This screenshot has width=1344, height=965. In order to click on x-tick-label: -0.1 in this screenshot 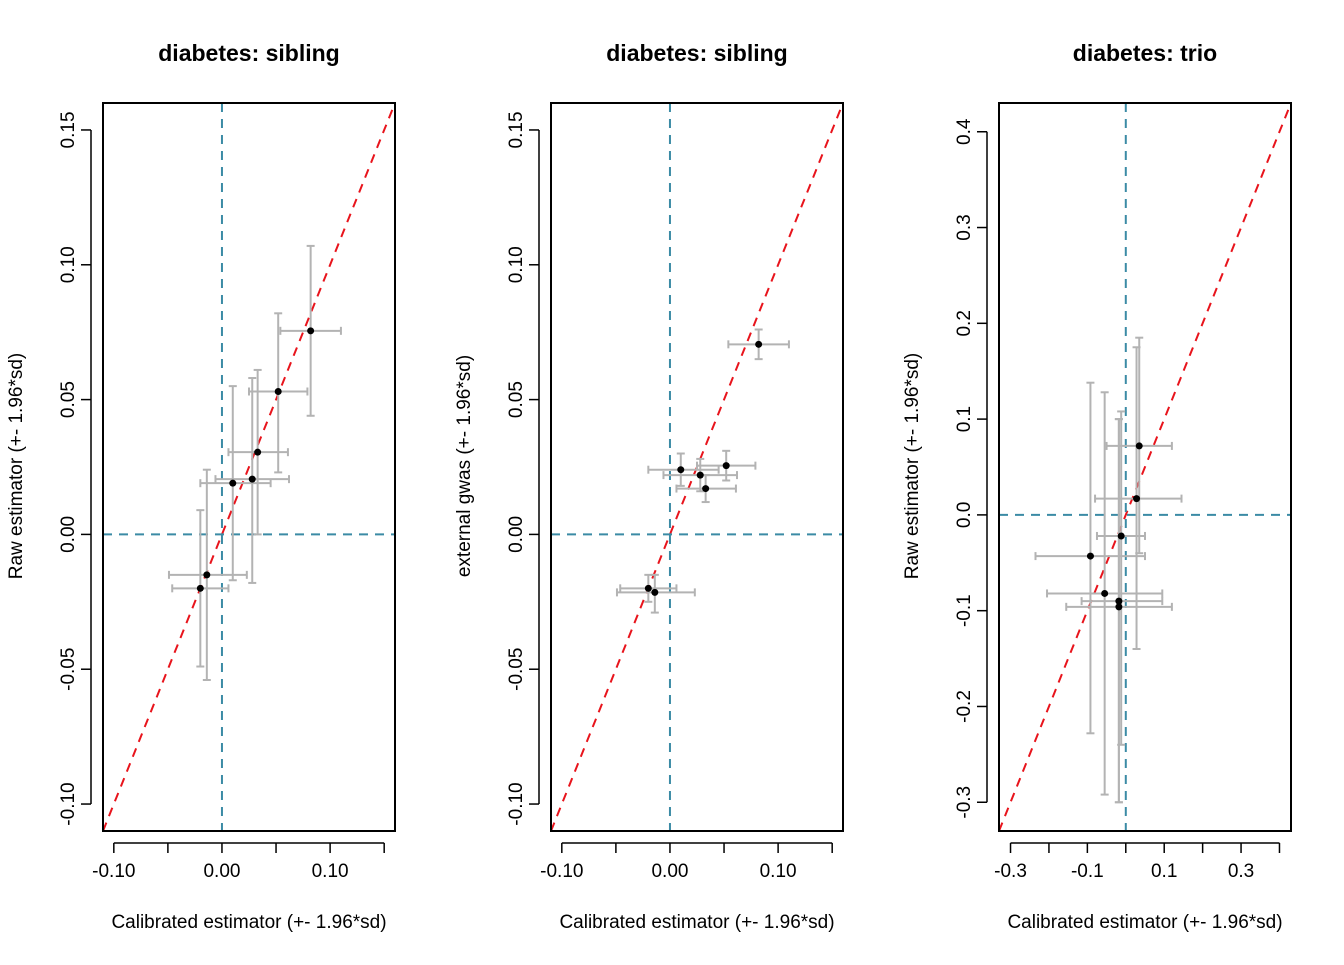, I will do `click(1087, 871)`.